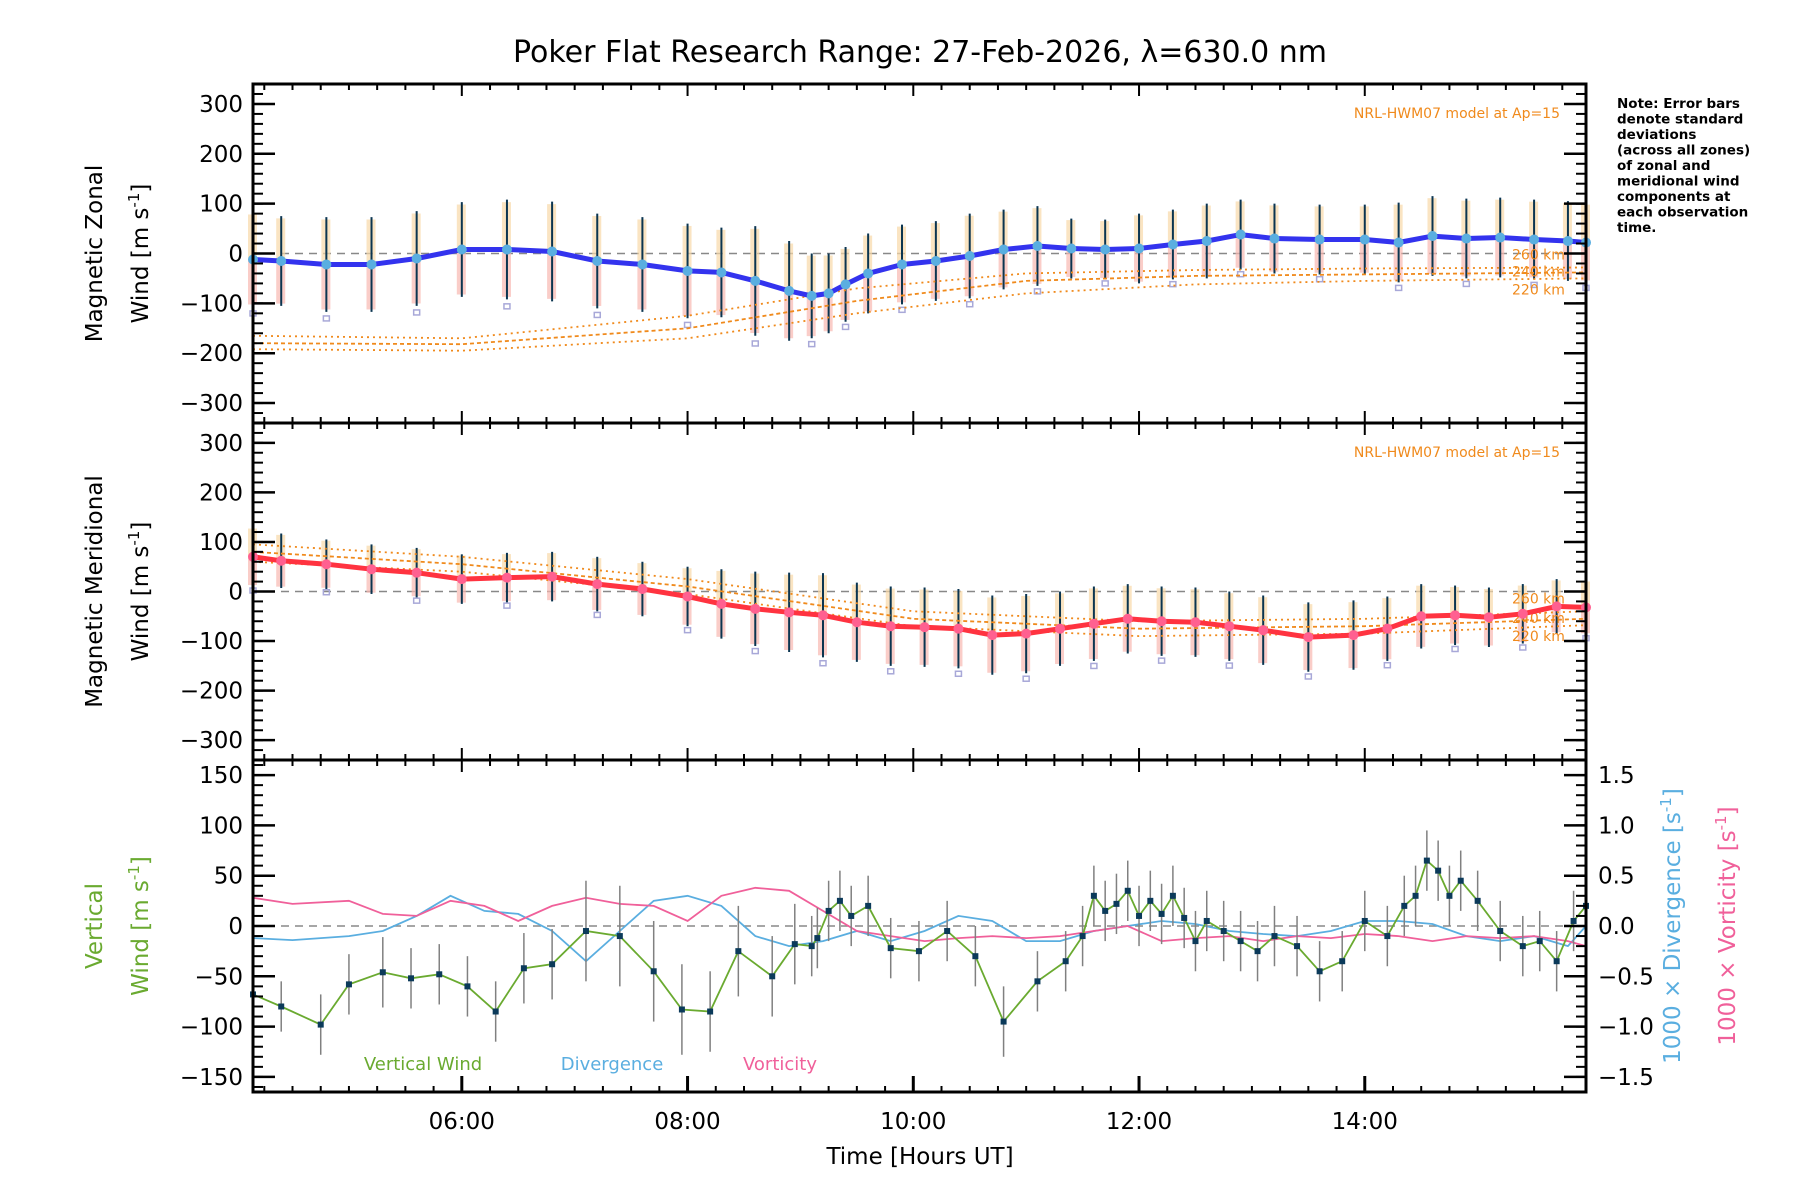 This screenshot has width=1800, height=1200. I want to click on y-tick-label: −150, so click(211, 1078).